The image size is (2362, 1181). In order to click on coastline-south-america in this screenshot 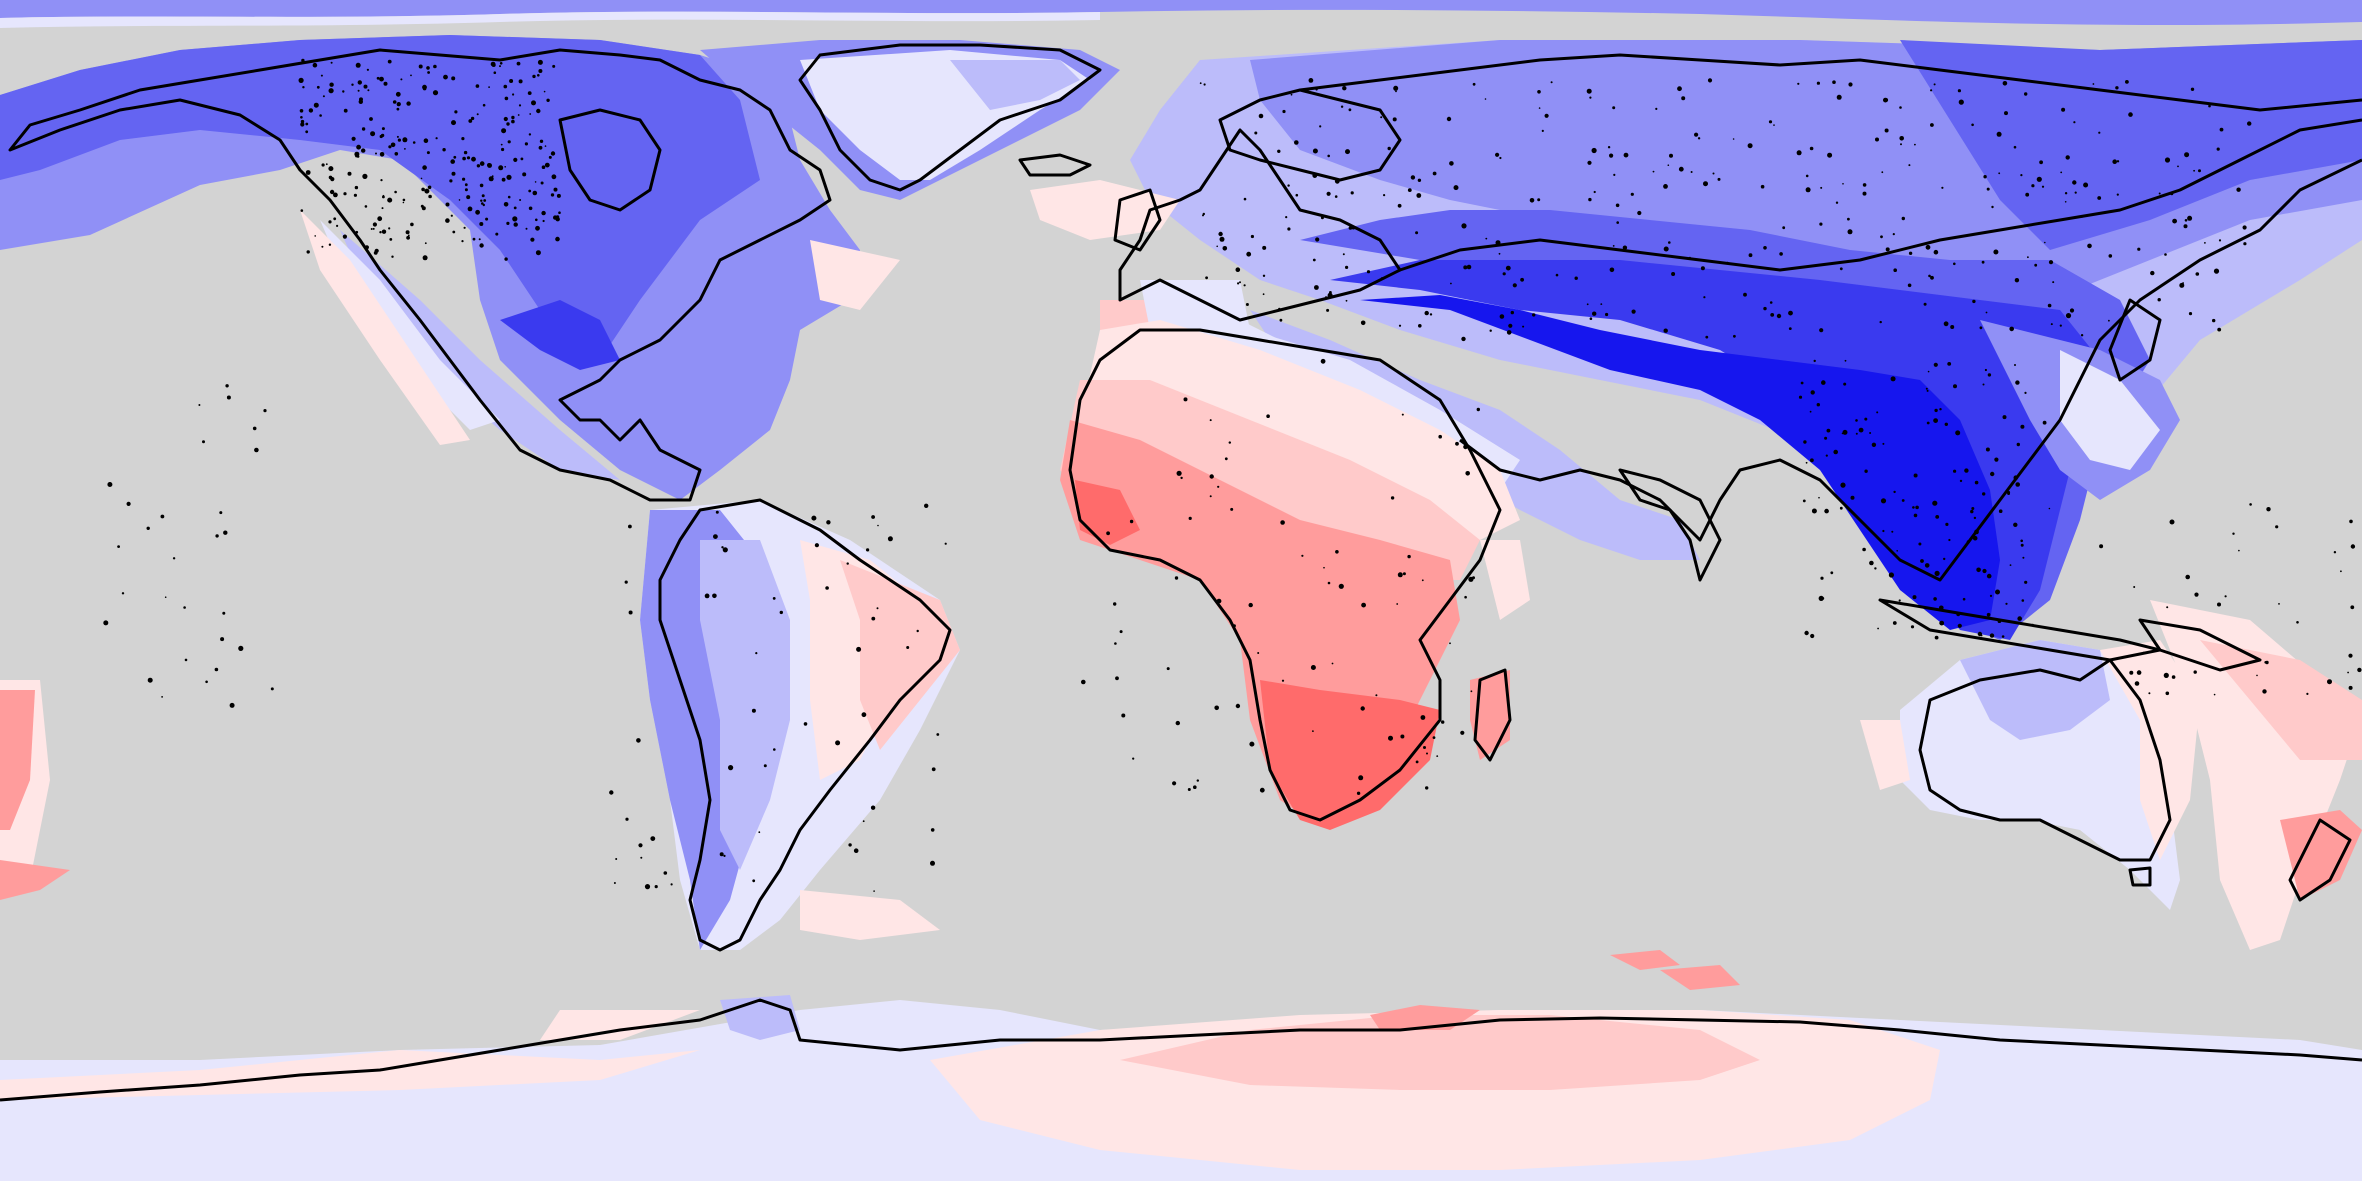, I will do `click(805, 725)`.